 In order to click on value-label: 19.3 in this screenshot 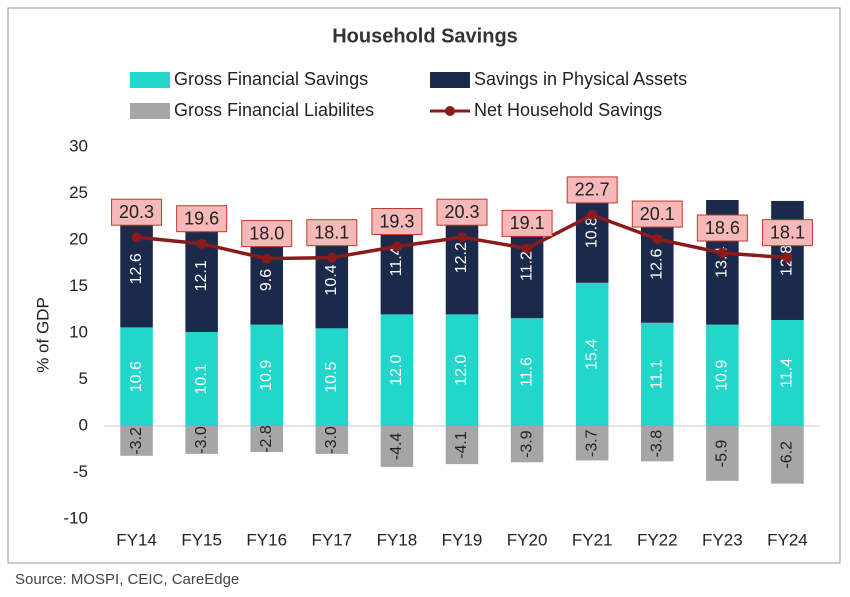, I will do `click(396, 221)`.